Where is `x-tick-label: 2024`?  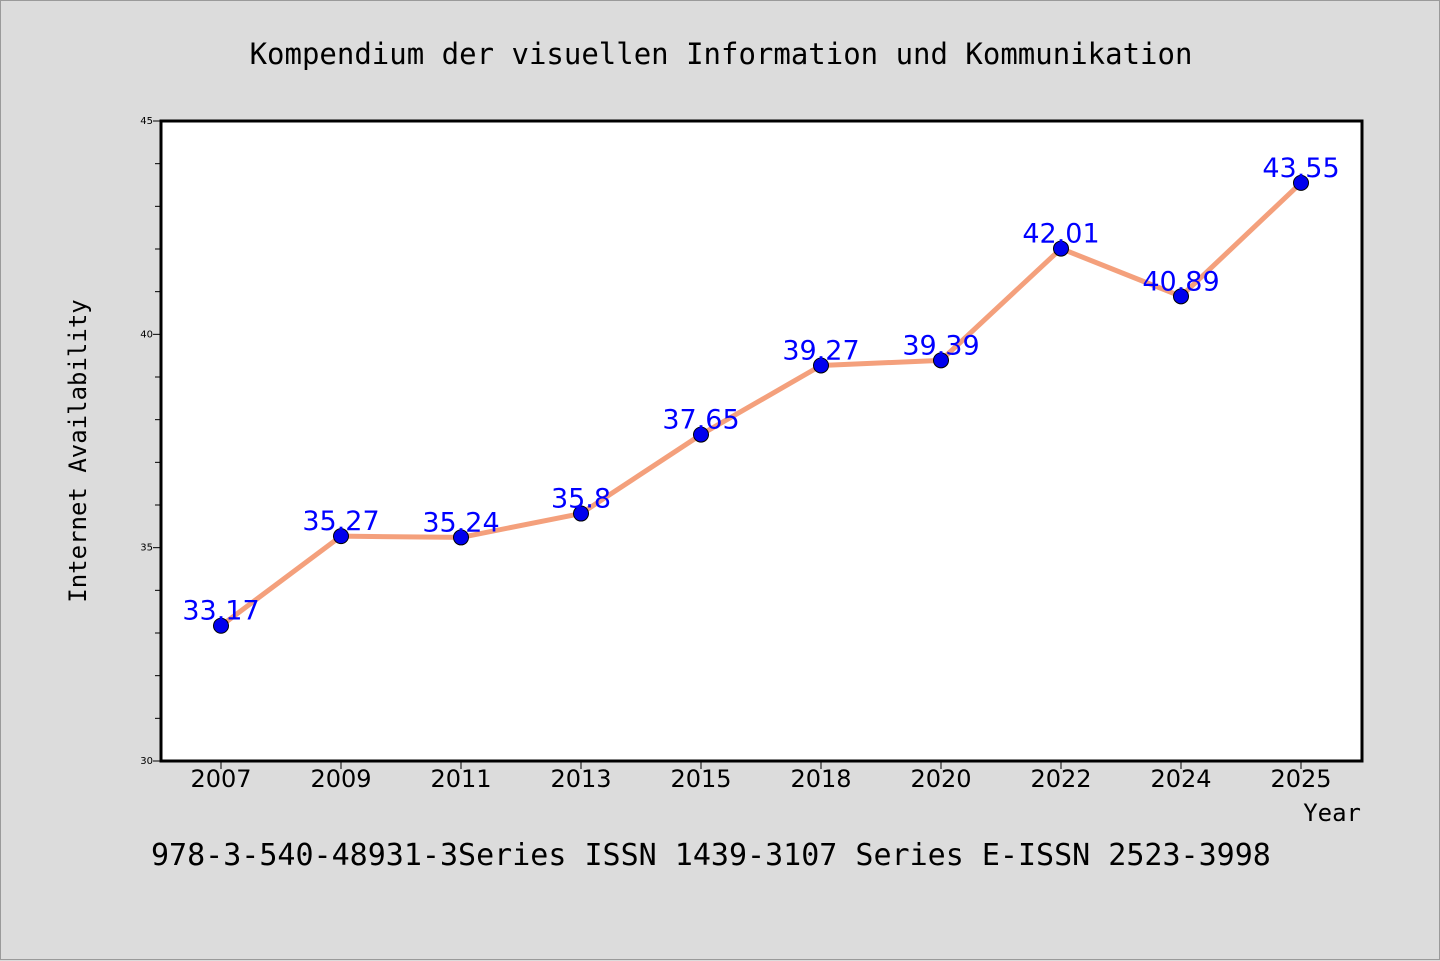
x-tick-label: 2024 is located at coordinates (1180, 779).